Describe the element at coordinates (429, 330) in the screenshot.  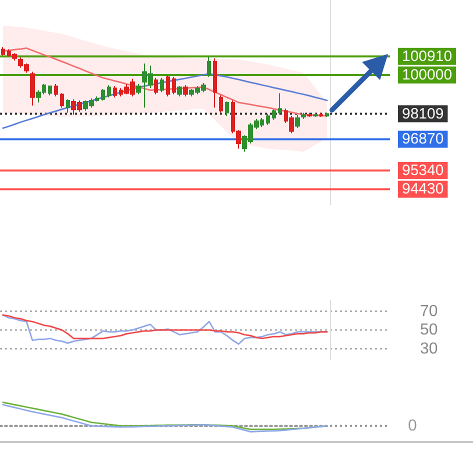
I see `y-tick-label: 50` at that location.